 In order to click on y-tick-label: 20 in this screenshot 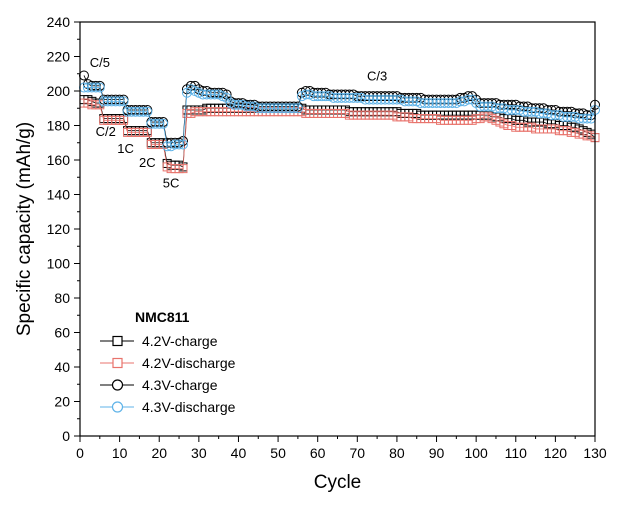, I will do `click(62, 402)`.